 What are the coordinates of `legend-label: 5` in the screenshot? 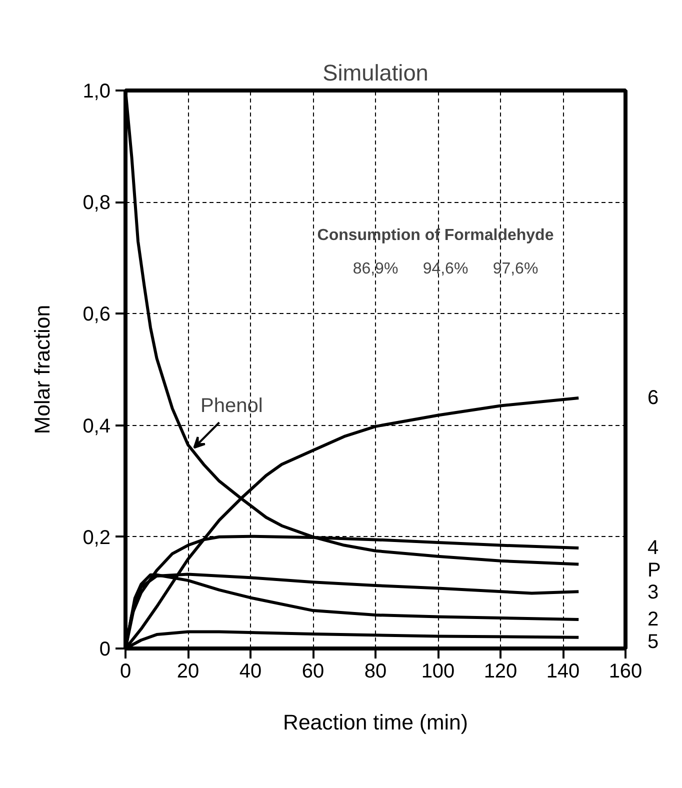 It's located at (653, 641).